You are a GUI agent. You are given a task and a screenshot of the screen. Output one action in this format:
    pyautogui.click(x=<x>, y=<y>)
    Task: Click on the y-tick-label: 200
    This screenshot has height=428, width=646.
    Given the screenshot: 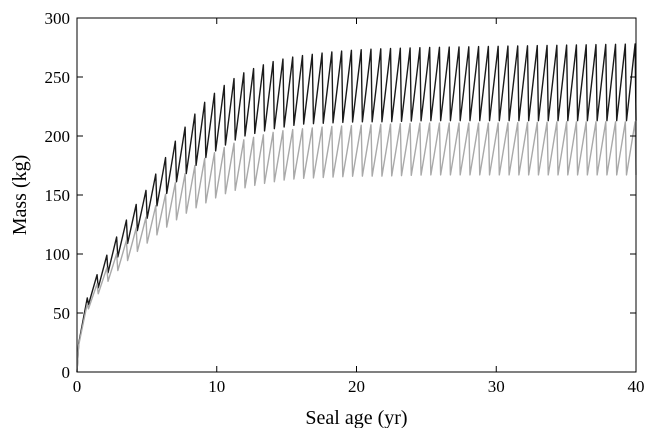 What is the action you would take?
    pyautogui.click(x=58, y=136)
    